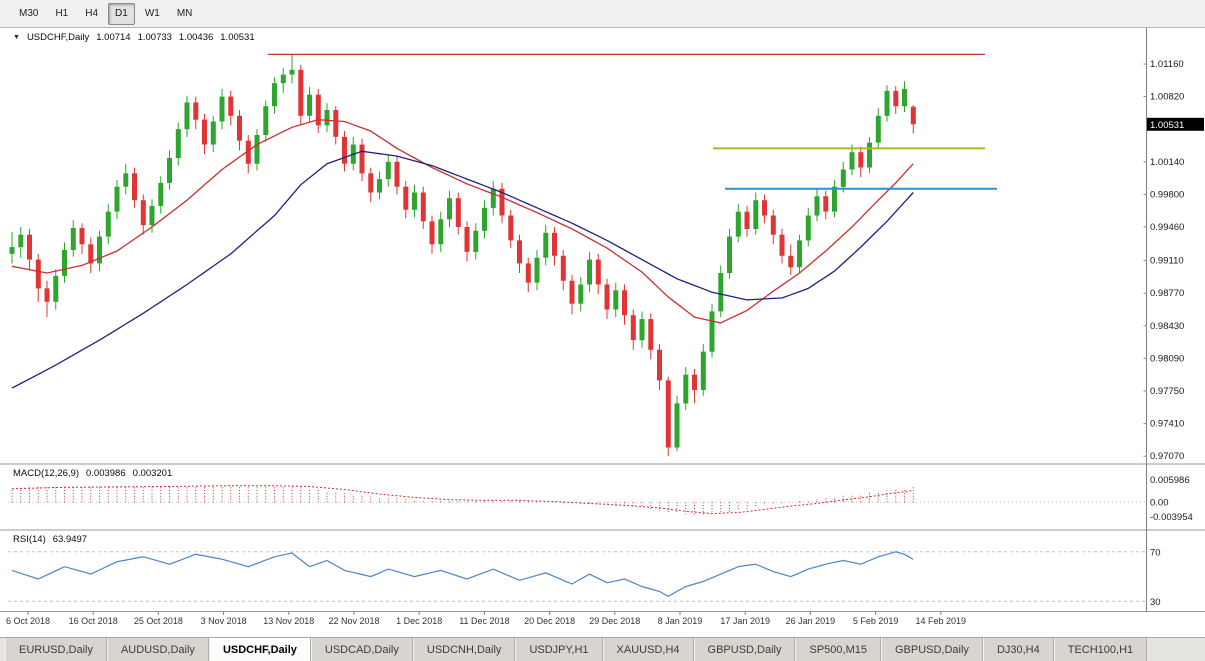 The image size is (1205, 661). What do you see at coordinates (259, 649) in the screenshot?
I see `chart-tab-2-usdchf: USDCHF,Daily` at bounding box center [259, 649].